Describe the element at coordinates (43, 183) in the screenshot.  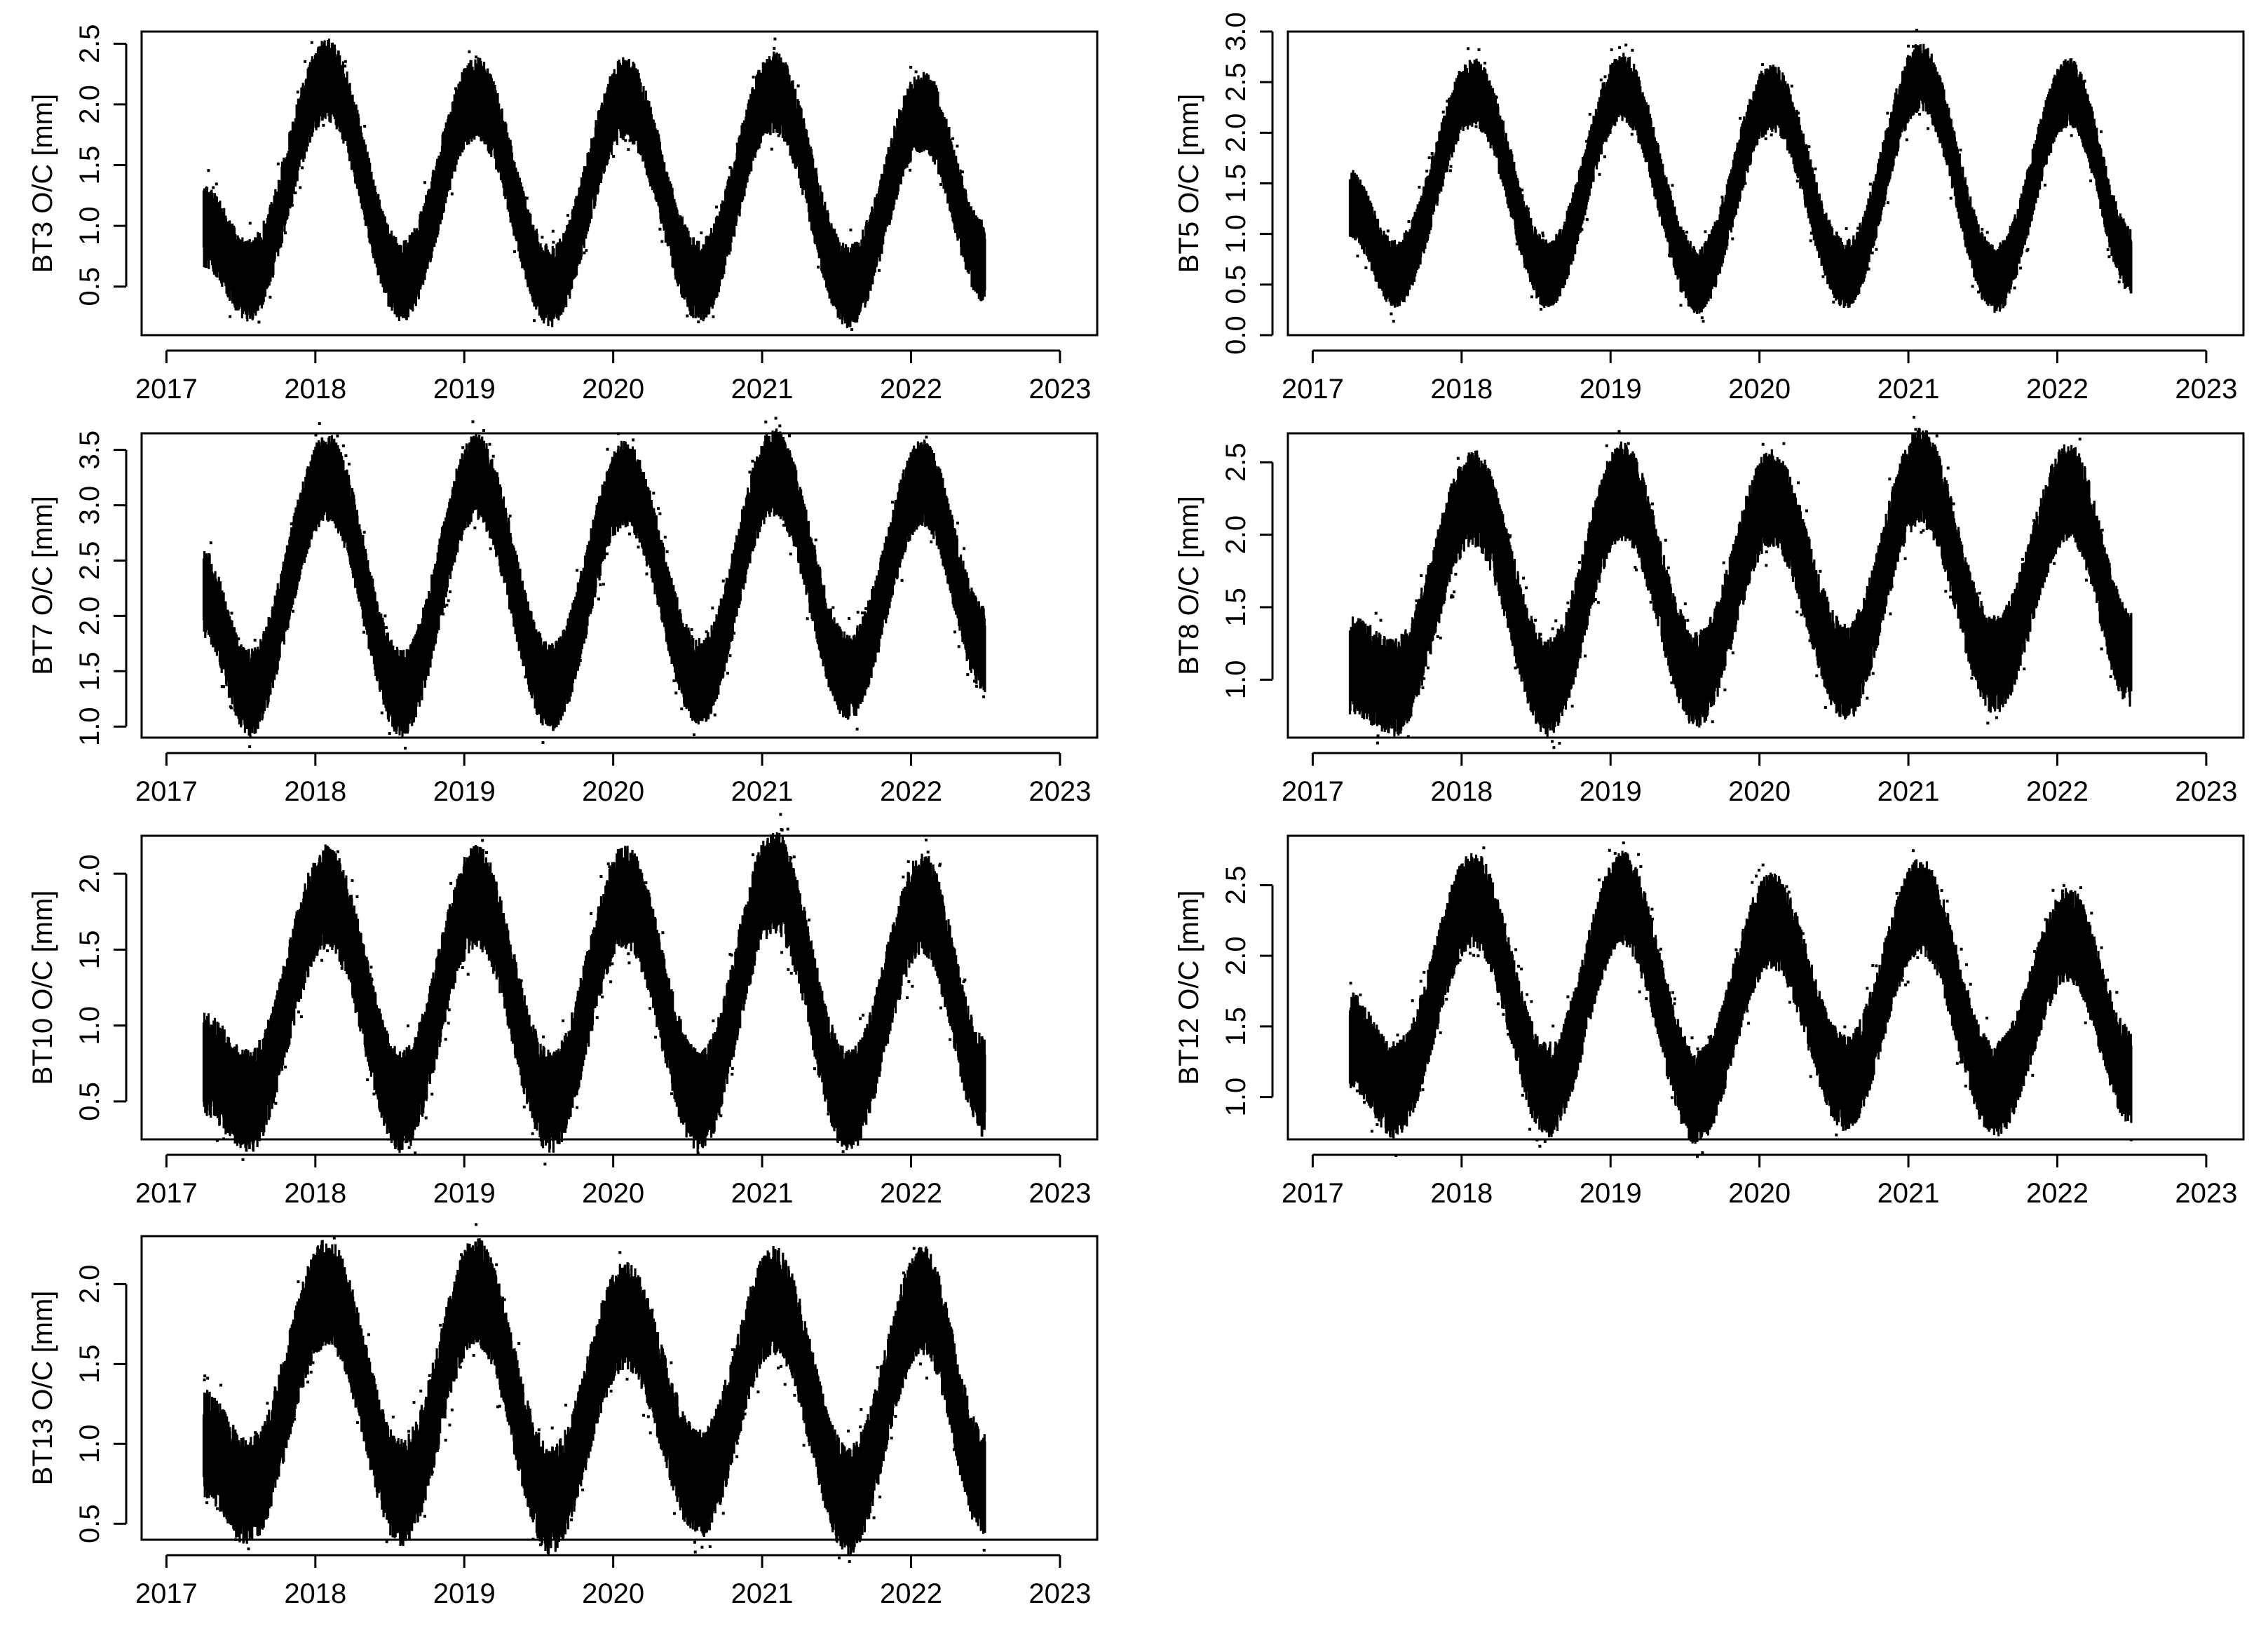
I see `y-axis-label: BT3 O/C [mm]` at that location.